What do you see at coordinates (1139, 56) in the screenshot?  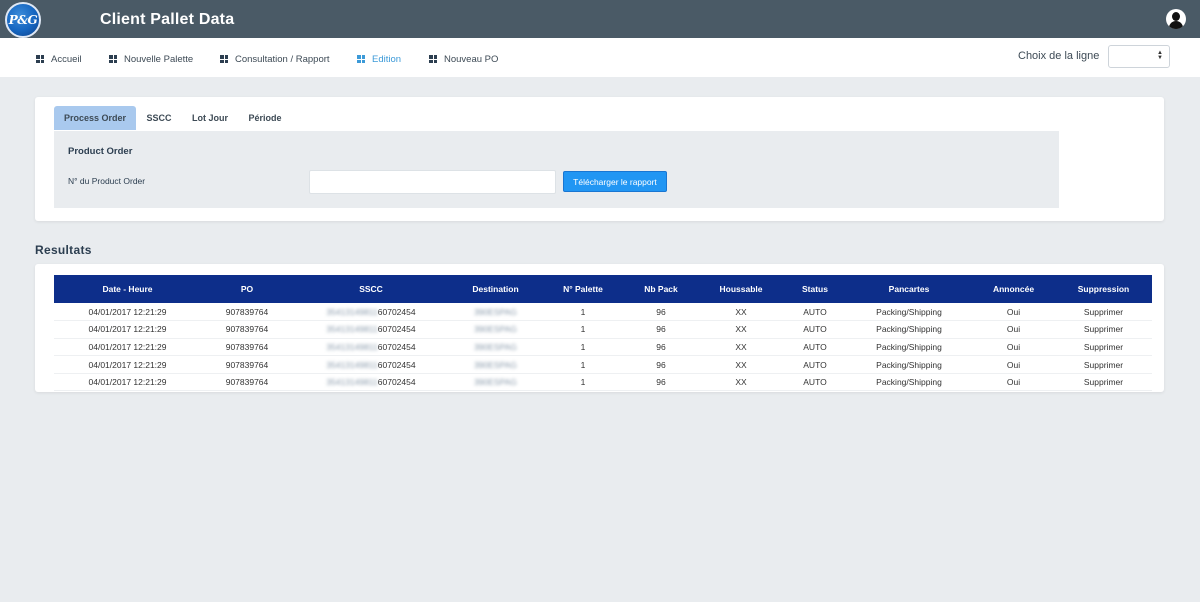 I see `line-select: ▲ ▼` at bounding box center [1139, 56].